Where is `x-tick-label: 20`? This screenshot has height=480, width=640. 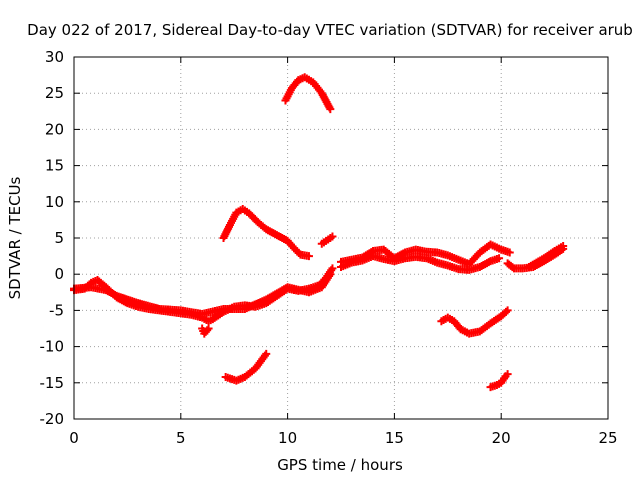
x-tick-label: 20 is located at coordinates (501, 438).